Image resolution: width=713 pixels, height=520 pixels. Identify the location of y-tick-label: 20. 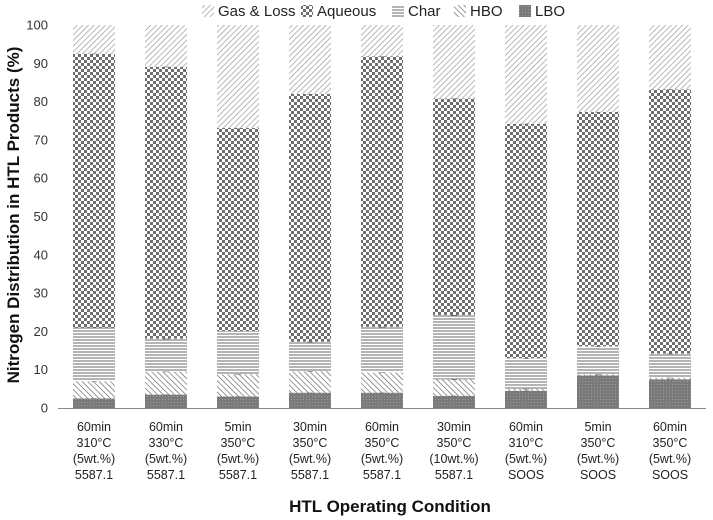
(41, 331).